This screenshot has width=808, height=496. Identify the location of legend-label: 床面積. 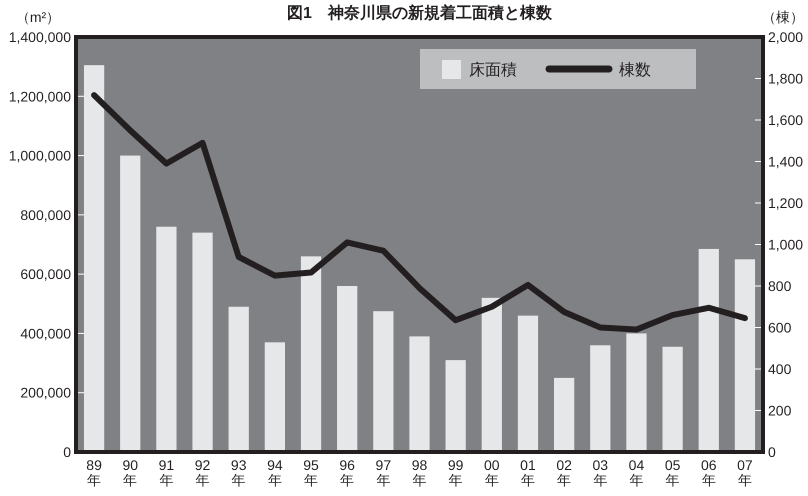
(493, 70).